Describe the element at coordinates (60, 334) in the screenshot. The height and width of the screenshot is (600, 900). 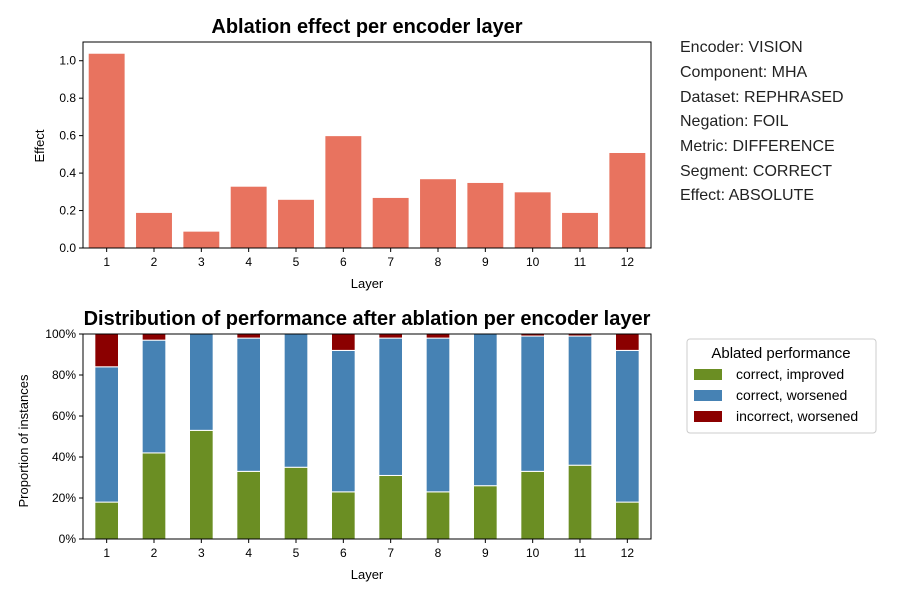
I see `y-tick-label: 100%` at that location.